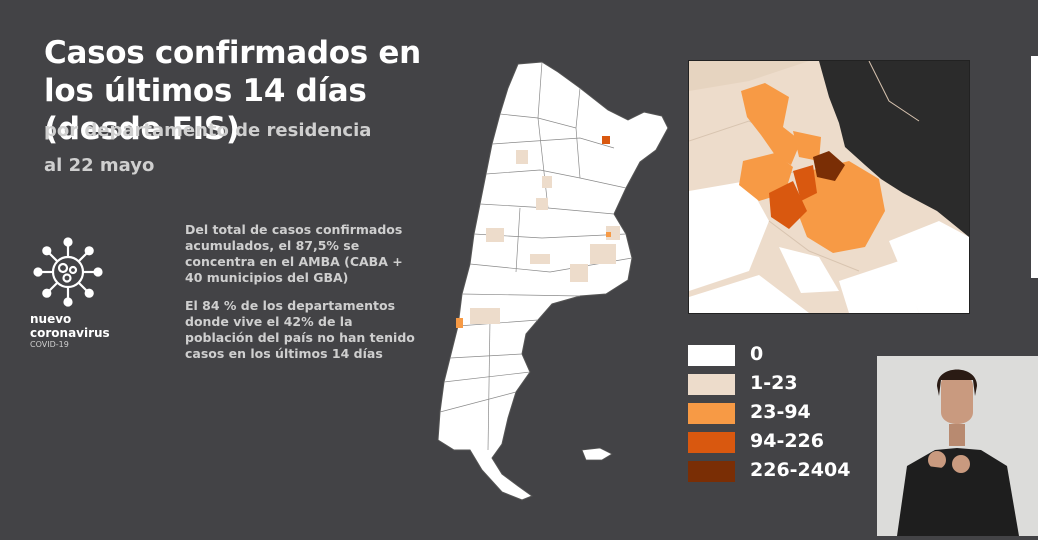  I want to click on virus-icon, so click(68, 272).